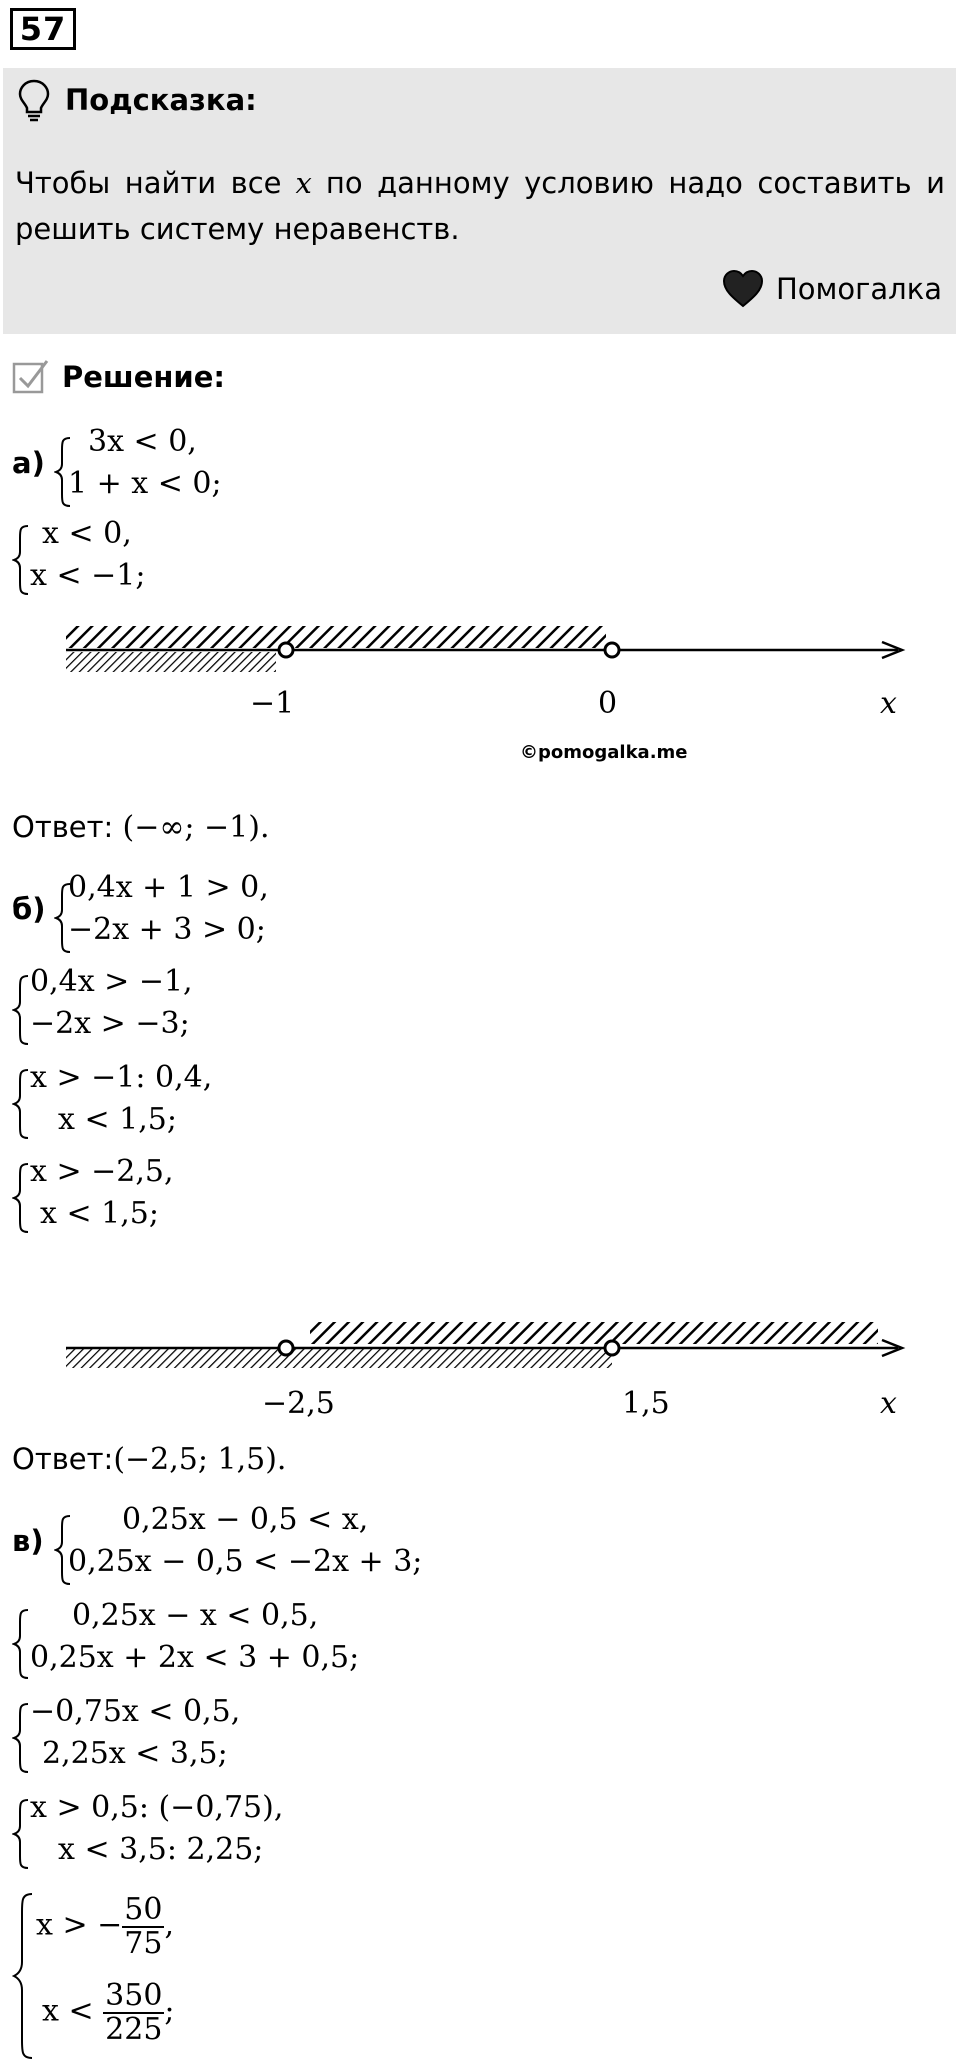 The width and height of the screenshot is (960, 2064). Describe the element at coordinates (646, 1403) in the screenshot. I see `tick-label: 1,5` at that location.